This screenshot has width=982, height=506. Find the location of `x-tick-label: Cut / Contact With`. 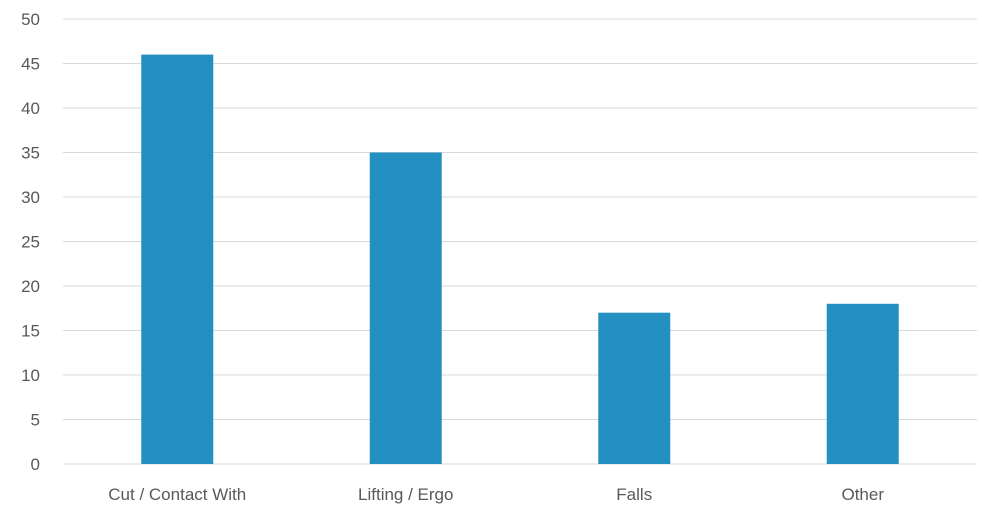

x-tick-label: Cut / Contact With is located at coordinates (177, 494).